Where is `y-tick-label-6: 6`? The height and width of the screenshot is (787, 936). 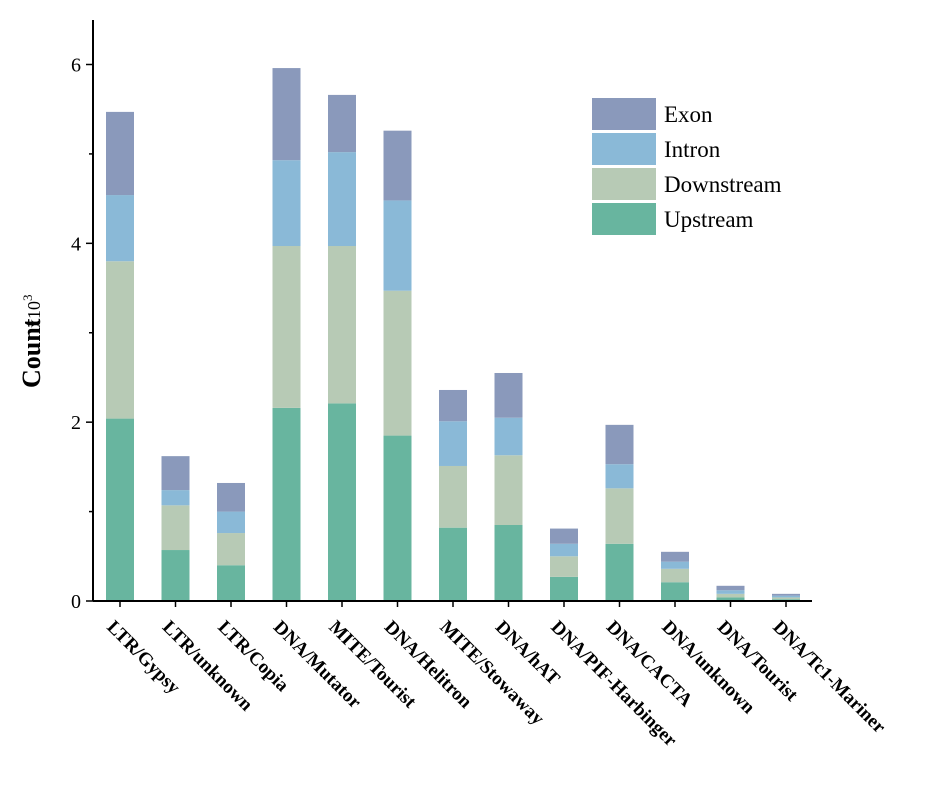 y-tick-label-6: 6 is located at coordinates (76, 66).